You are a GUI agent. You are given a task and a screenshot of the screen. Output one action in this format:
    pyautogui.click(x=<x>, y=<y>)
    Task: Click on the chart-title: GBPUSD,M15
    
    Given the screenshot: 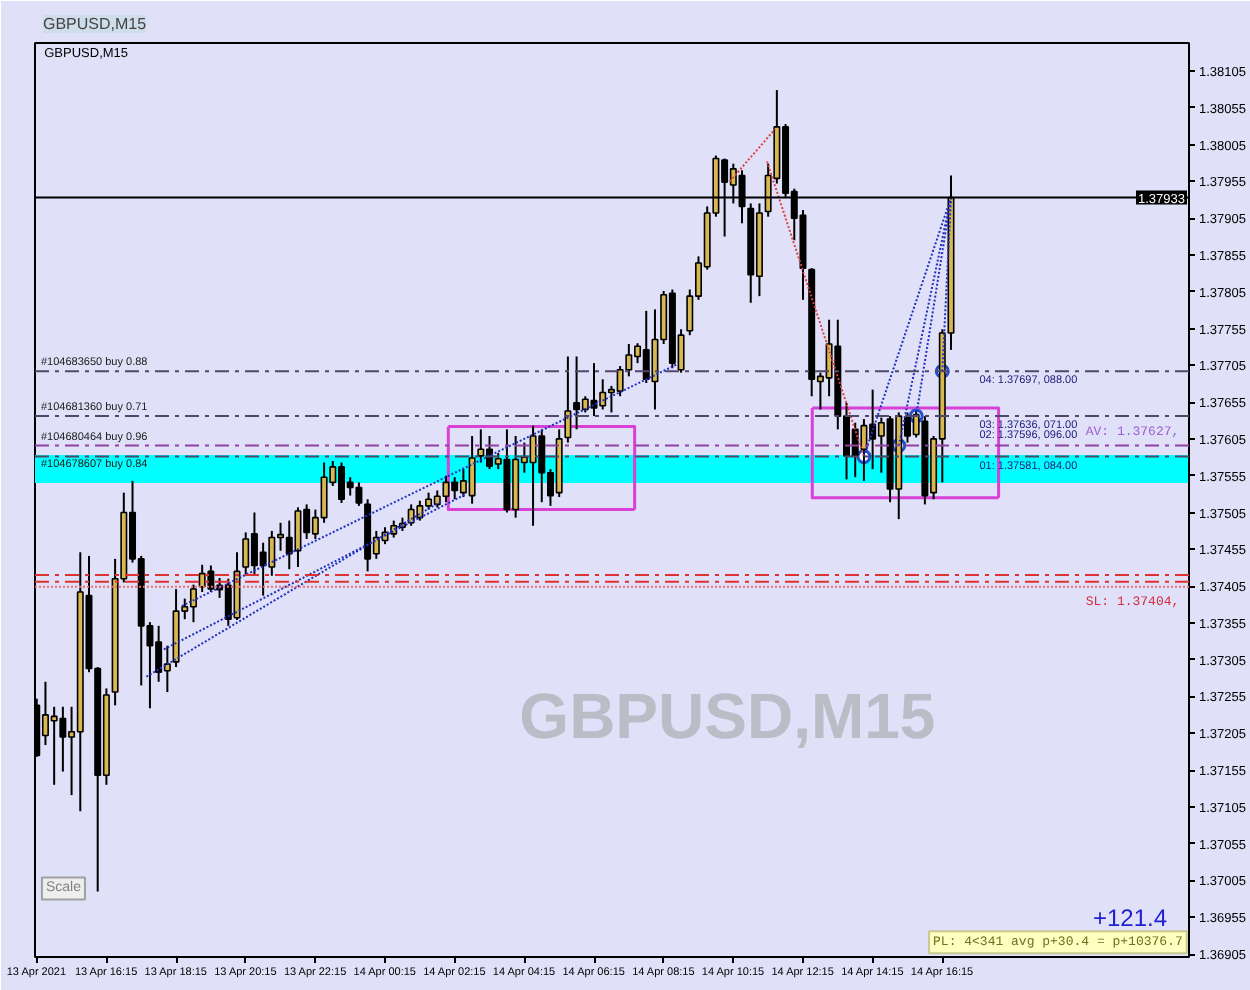 What is the action you would take?
    pyautogui.click(x=95, y=24)
    